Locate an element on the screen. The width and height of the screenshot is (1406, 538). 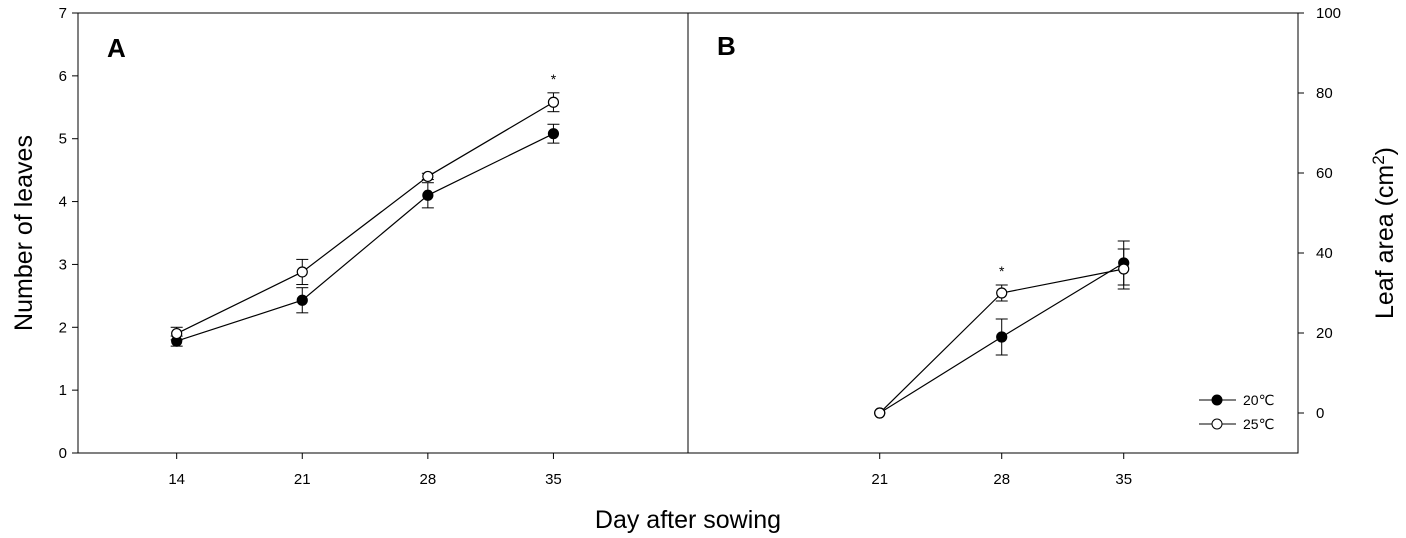
panel-label-b: B is located at coordinates (726, 46).